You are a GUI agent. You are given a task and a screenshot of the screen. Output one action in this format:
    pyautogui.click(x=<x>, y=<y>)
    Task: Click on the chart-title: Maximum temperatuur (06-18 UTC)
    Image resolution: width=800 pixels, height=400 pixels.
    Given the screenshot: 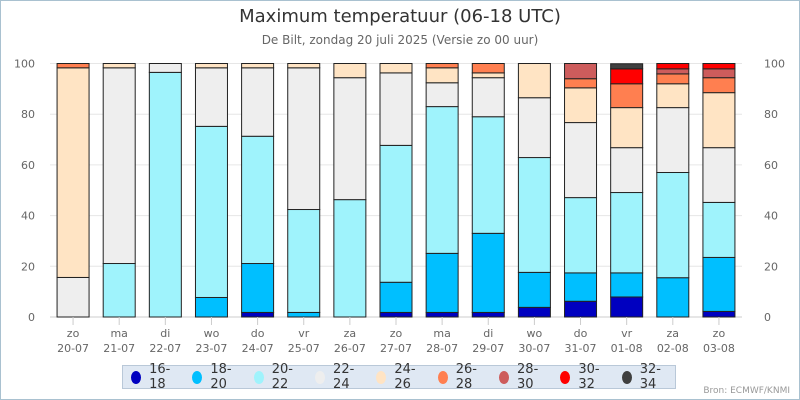 What is the action you would take?
    pyautogui.click(x=400, y=16)
    